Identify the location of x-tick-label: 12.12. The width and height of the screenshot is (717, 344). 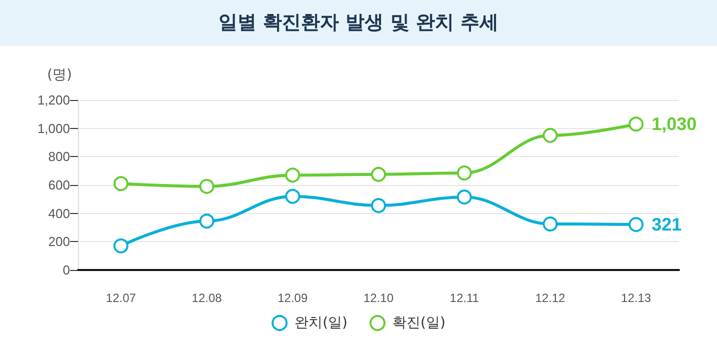
(550, 298).